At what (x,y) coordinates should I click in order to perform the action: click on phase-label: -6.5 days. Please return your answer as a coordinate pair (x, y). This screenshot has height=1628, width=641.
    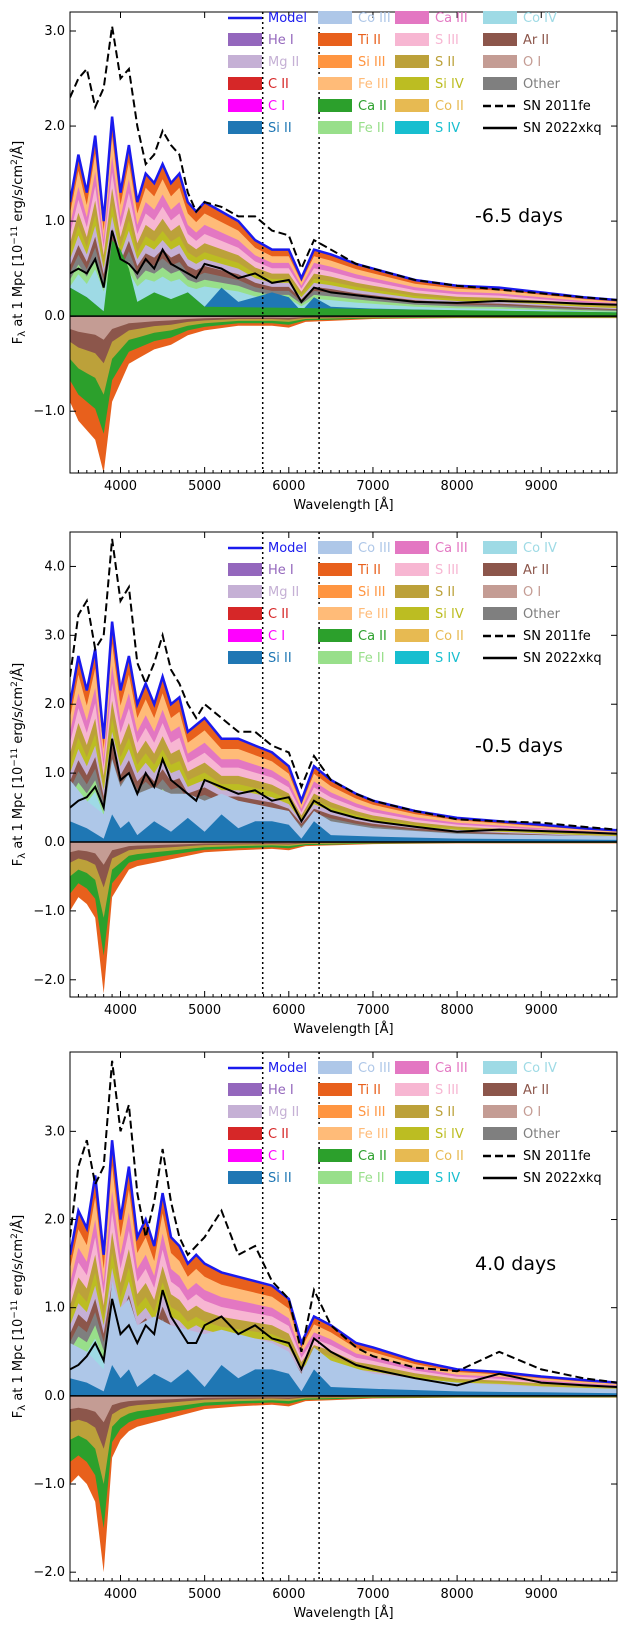
    Looking at the image, I should click on (519, 216).